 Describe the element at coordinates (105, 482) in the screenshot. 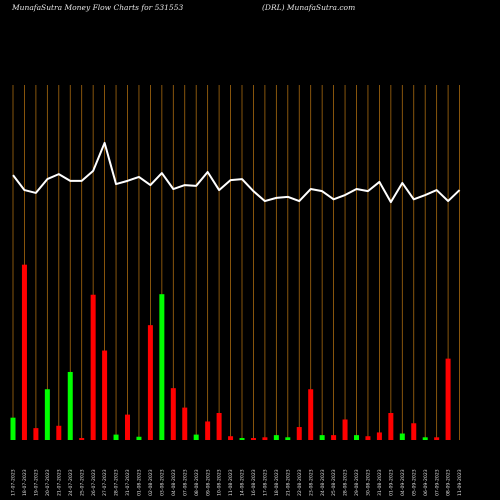

I see `x-tick-label: 27-07-2023` at that location.